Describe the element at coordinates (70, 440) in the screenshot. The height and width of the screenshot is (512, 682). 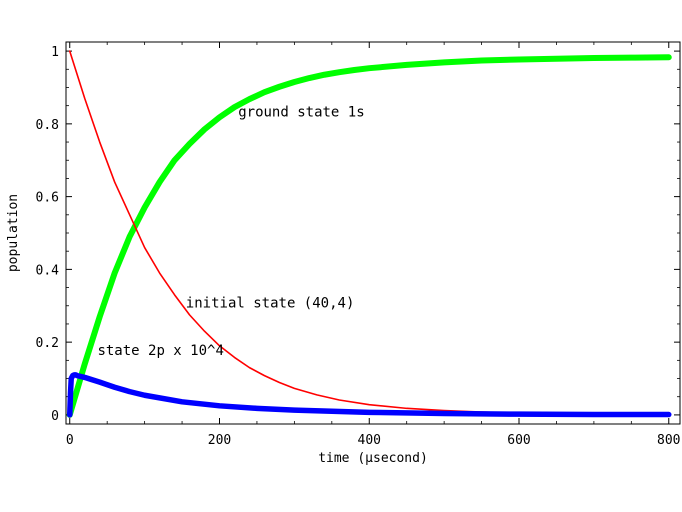
I see `x-tick-label: 0` at that location.